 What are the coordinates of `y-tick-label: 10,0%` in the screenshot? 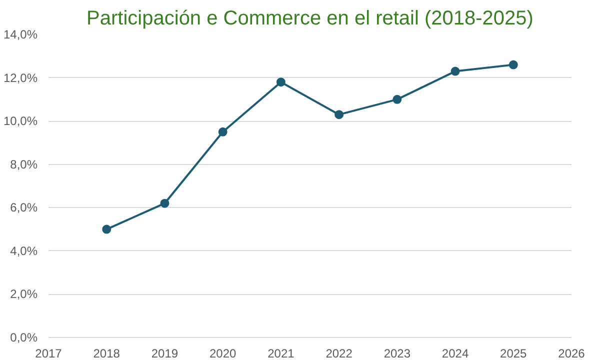 It's located at (20, 121).